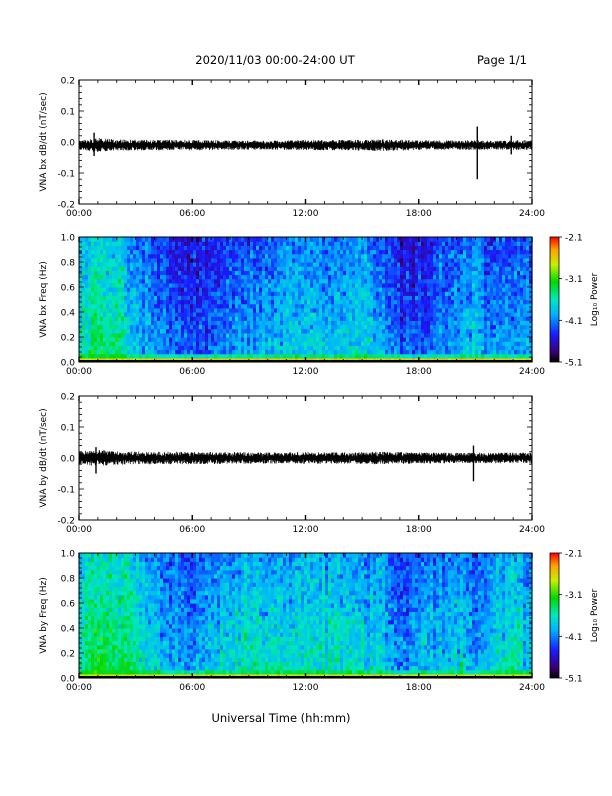  I want to click on colorbar, so click(554, 299).